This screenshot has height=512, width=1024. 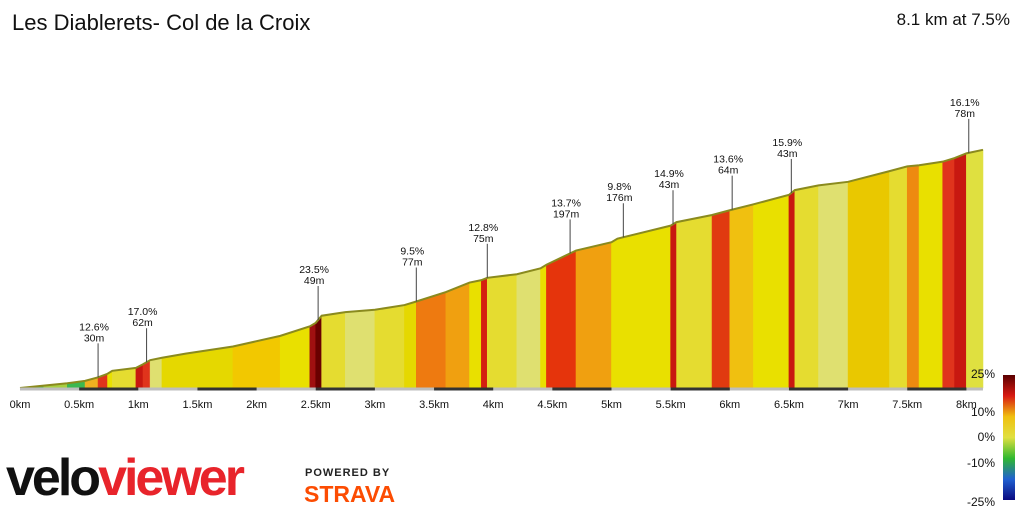 What do you see at coordinates (566, 214) in the screenshot?
I see `annotation-length: 197m` at bounding box center [566, 214].